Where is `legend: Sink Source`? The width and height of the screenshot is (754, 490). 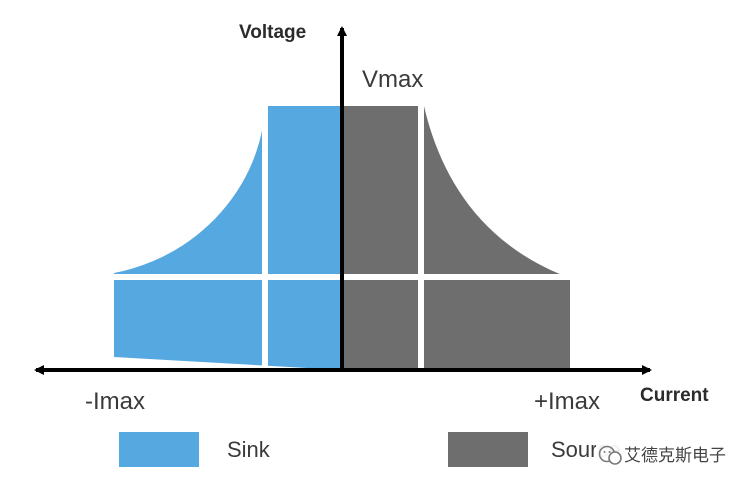 legend: Sink Source is located at coordinates (370, 449).